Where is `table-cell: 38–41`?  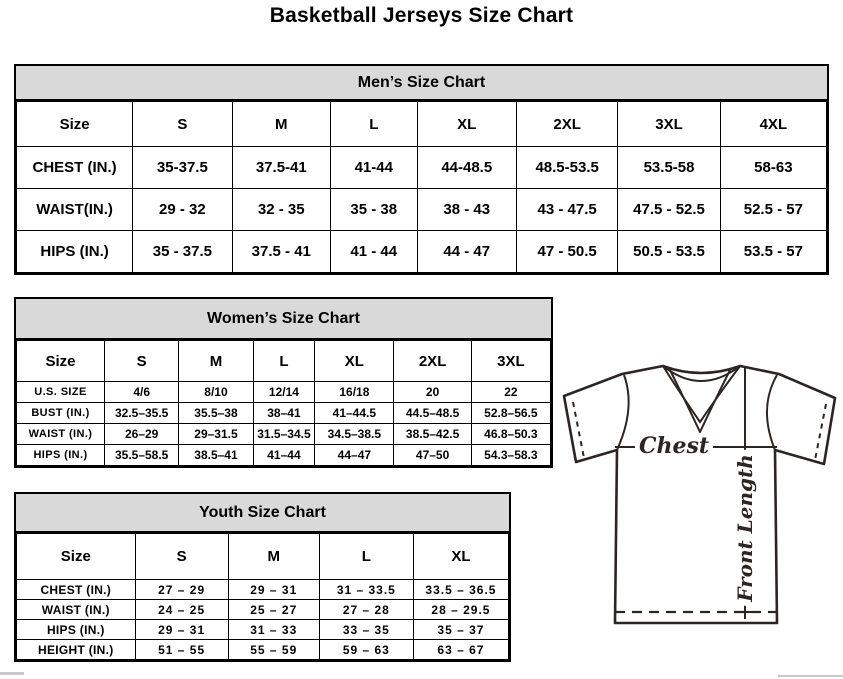 table-cell: 38–41 is located at coordinates (284, 413).